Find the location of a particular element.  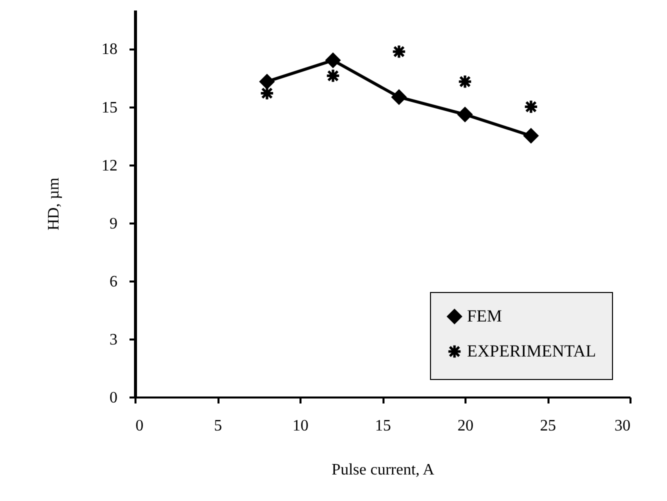

y-tick-label: 18 is located at coordinates (110, 49).